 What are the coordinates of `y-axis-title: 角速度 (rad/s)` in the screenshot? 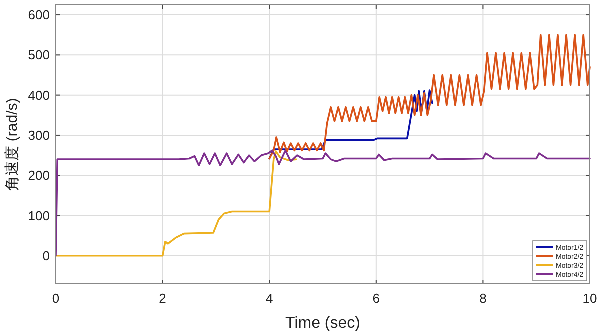 It's located at (12, 144).